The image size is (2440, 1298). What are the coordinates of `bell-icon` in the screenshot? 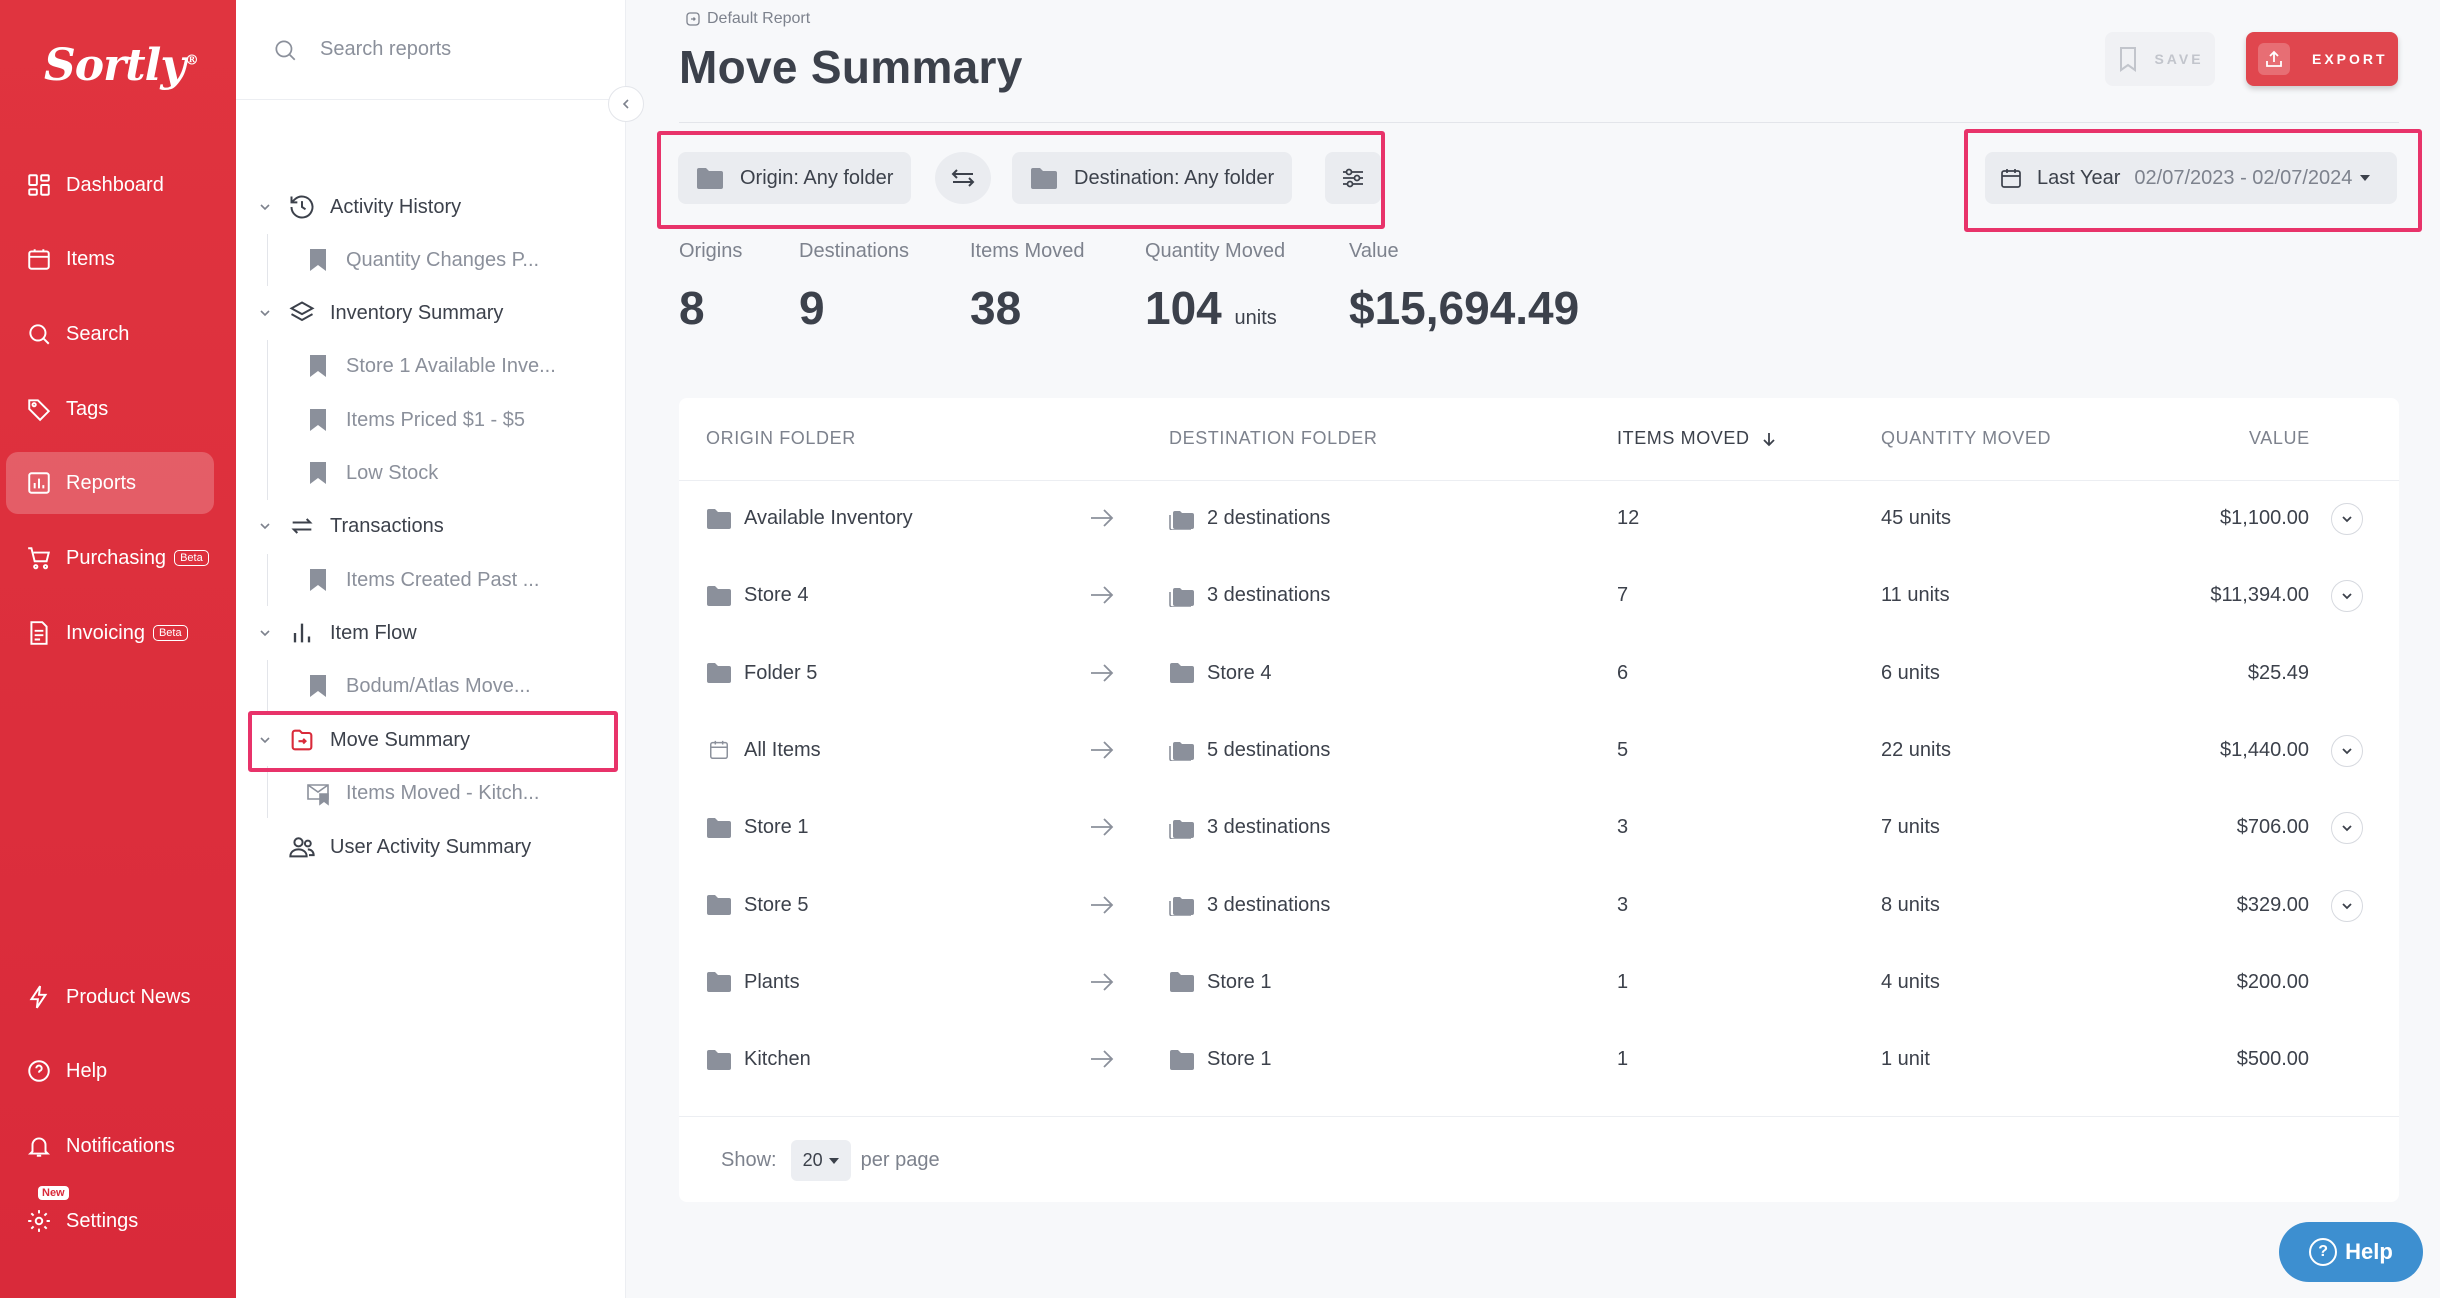 It's located at (39, 1147).